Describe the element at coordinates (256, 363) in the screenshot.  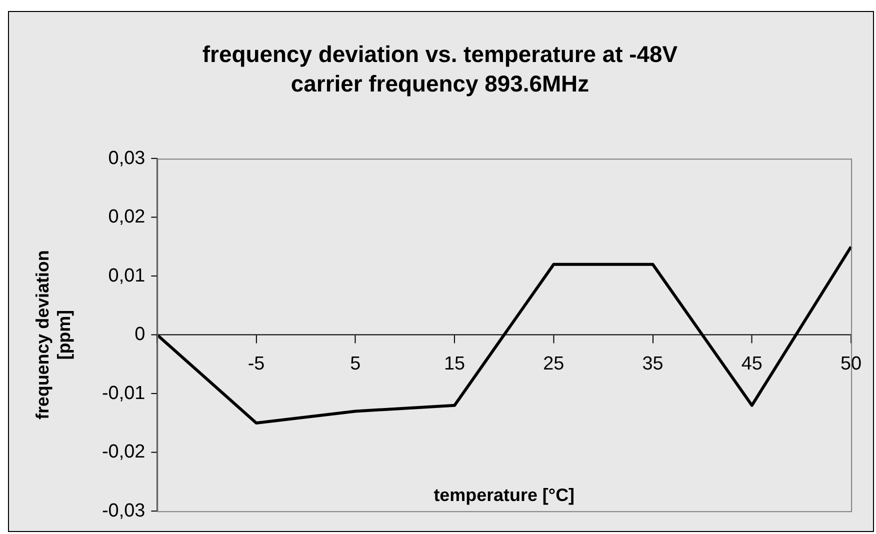
I see `x-tick-label: -5` at that location.